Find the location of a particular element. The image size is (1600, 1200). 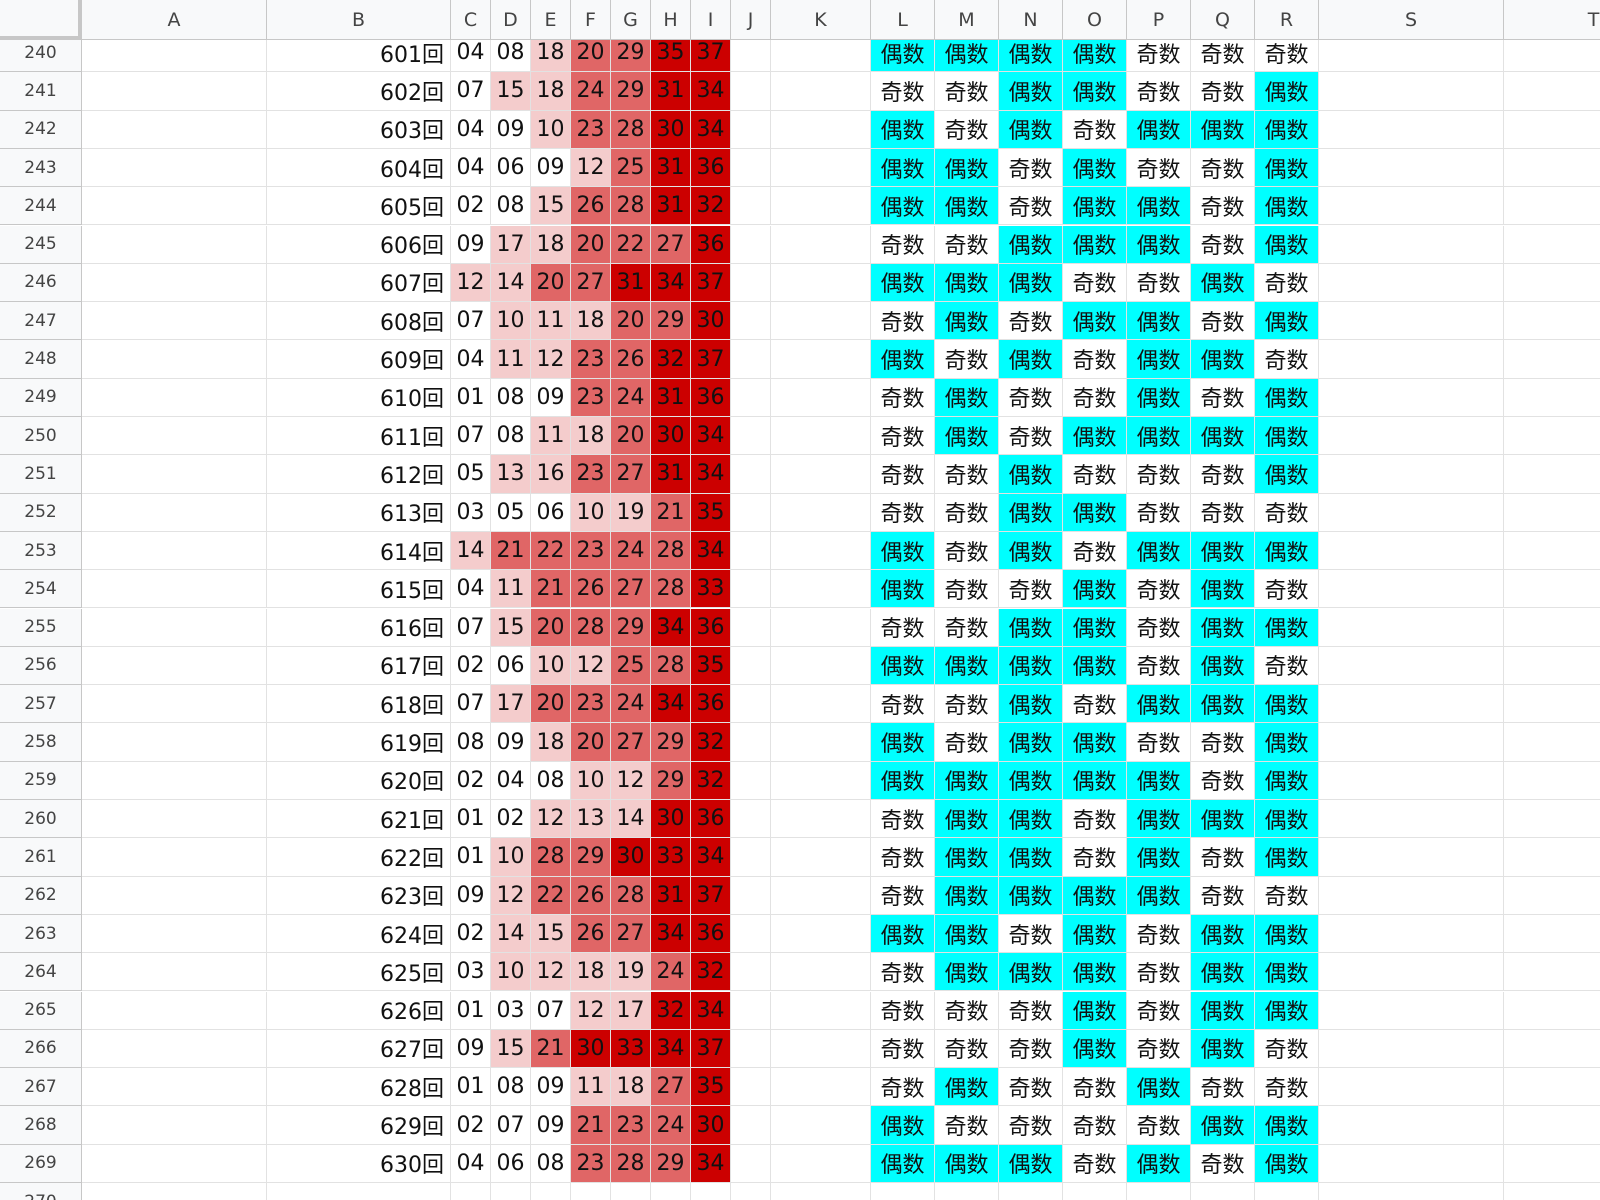

row-header: 241 is located at coordinates (41, 91).